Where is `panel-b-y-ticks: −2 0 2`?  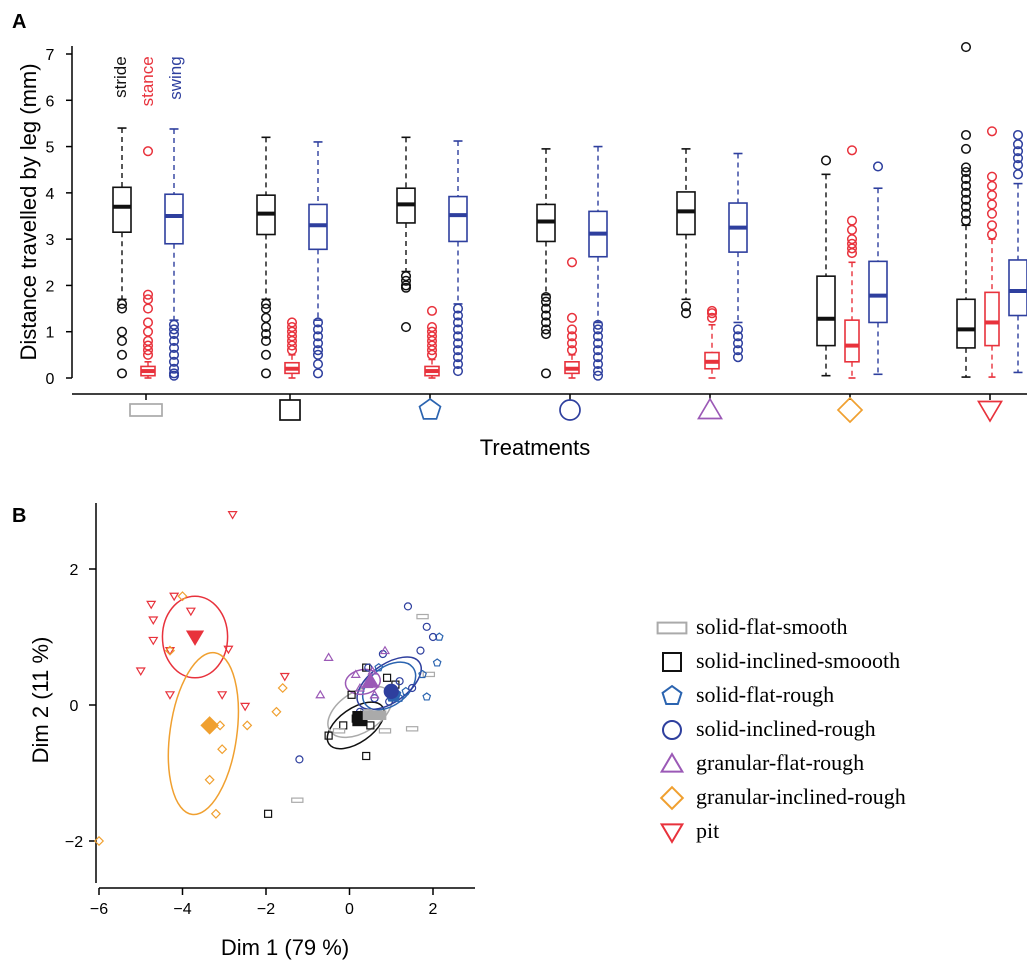
panel-b-y-ticks: −2 0 2 is located at coordinates (80, 706).